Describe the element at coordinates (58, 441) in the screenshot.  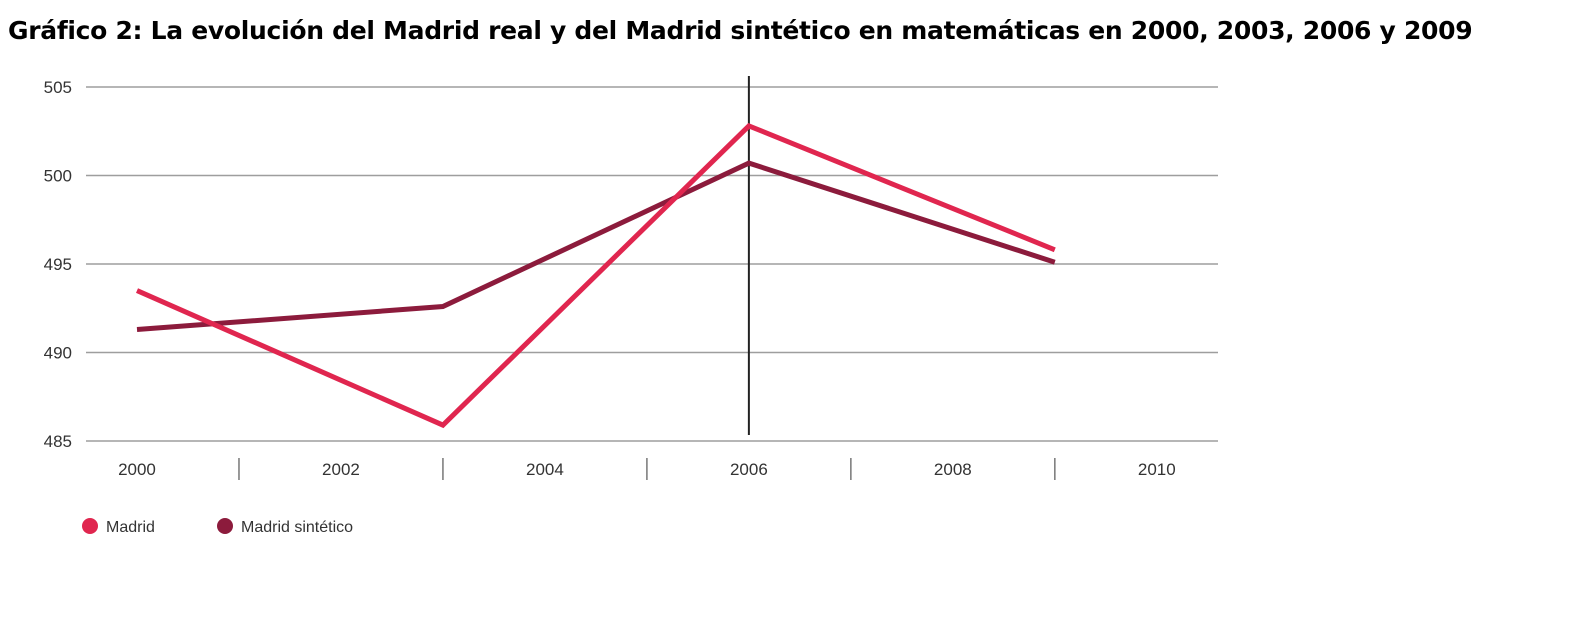
I see `y-tick-label: 485` at that location.